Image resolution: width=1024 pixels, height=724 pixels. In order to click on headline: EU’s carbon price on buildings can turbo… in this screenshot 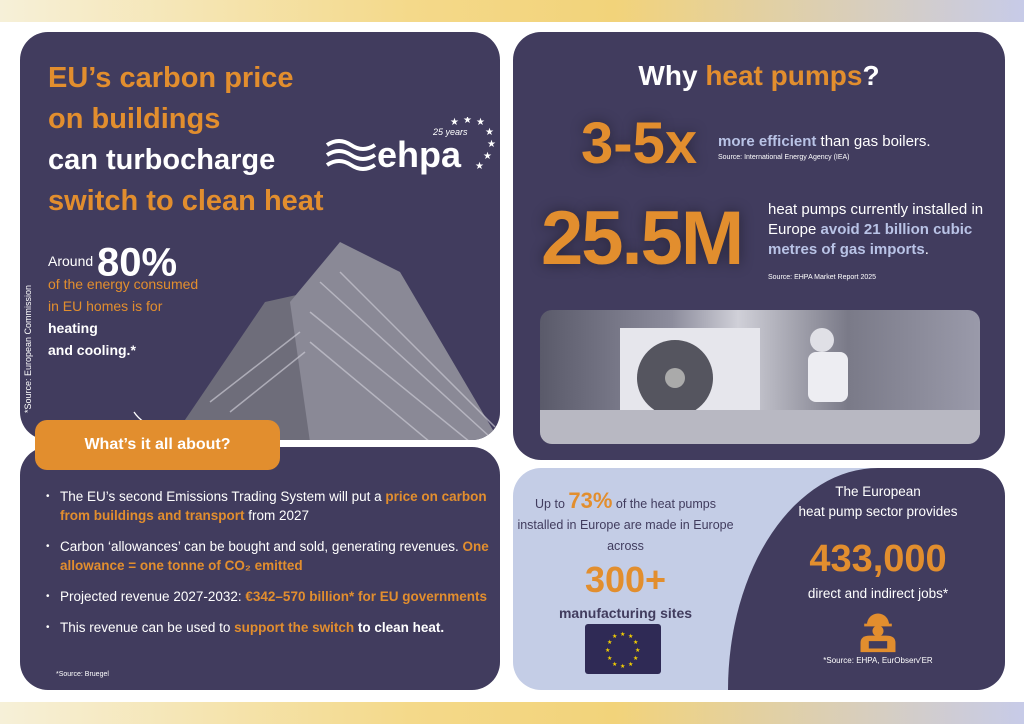, I will do `click(186, 140)`.